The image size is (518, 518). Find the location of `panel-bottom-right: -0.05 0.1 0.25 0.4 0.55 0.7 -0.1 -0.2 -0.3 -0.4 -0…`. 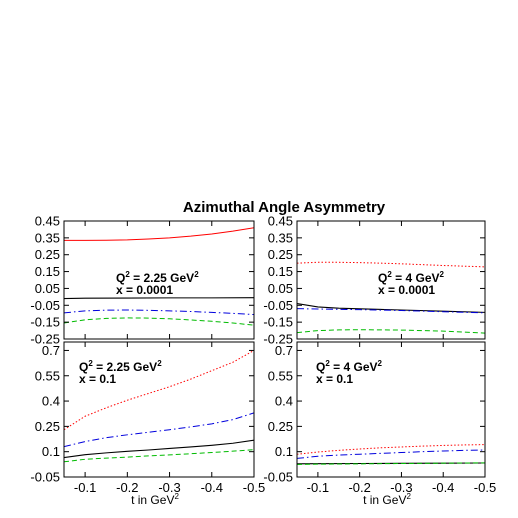

panel-bottom-right: -0.05 0.1 0.25 0.4 0.55 0.7 -0.1 -0.2 -0.3 -0.4 -0… is located at coordinates (379, 424).